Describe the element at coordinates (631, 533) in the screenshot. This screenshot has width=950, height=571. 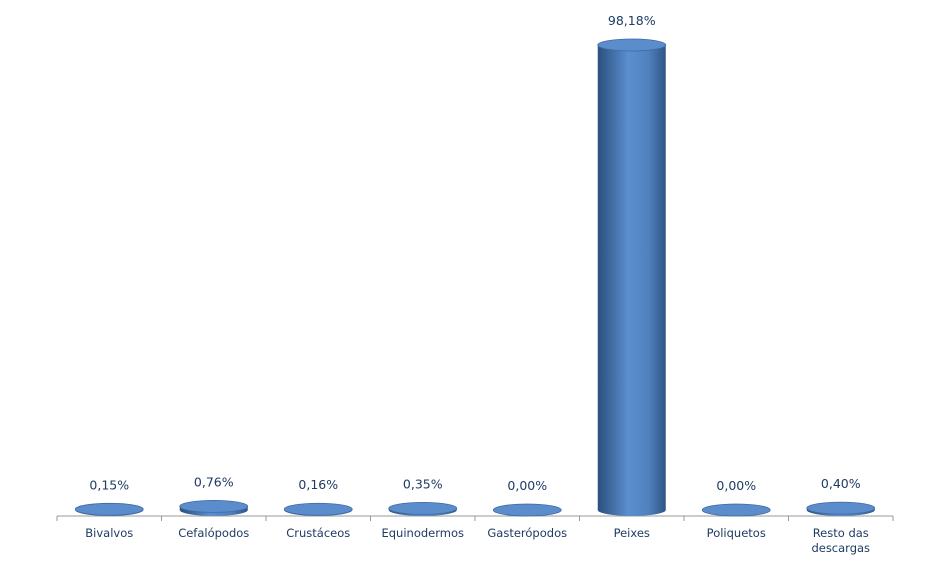
I see `x-tick-label: Peixes` at that location.